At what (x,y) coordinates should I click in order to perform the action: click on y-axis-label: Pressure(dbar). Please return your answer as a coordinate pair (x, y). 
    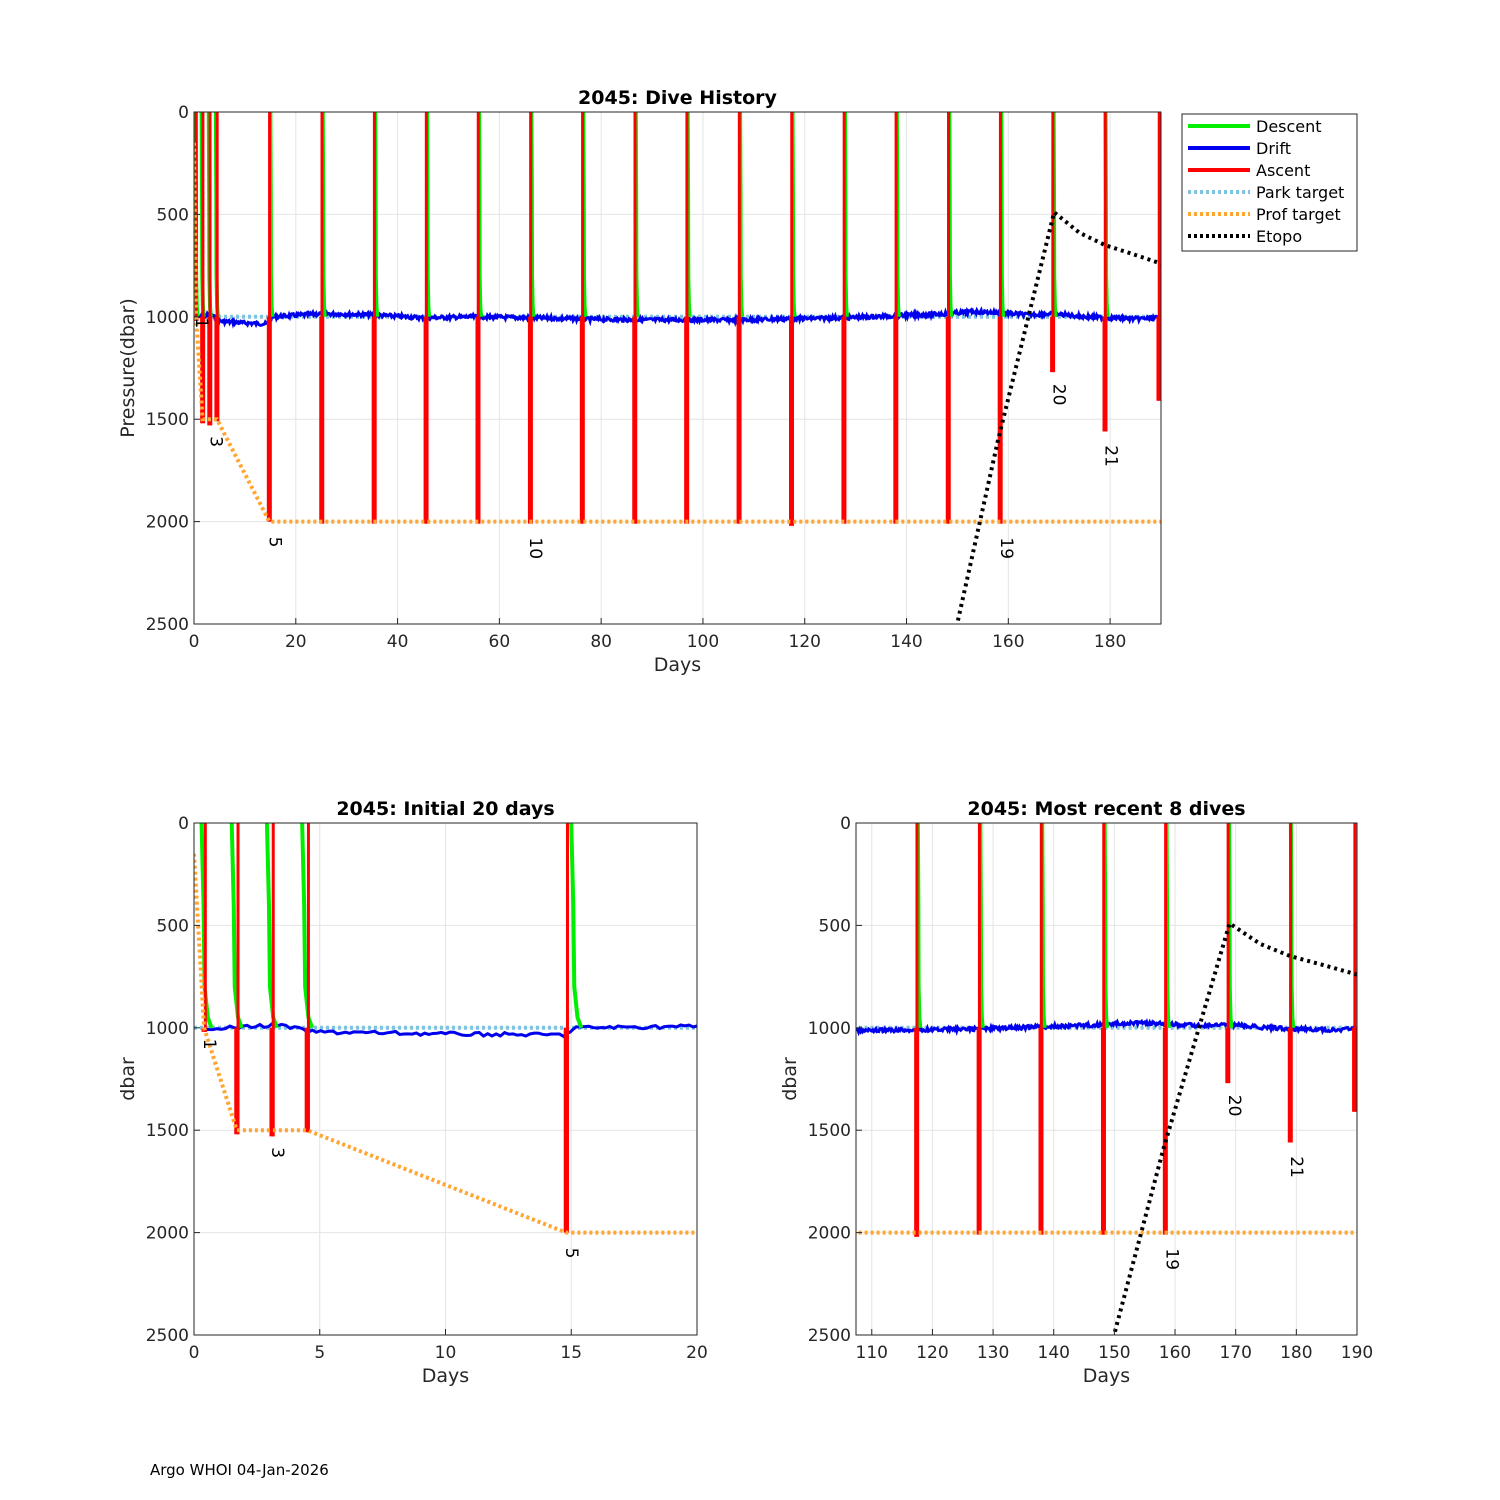
    Looking at the image, I should click on (128, 368).